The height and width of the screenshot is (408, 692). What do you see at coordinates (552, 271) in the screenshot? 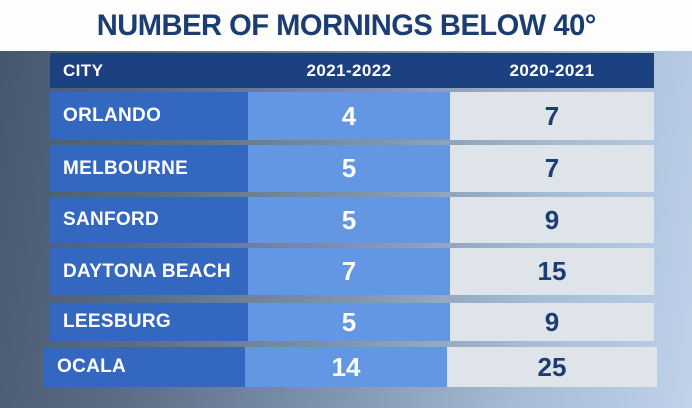
I see `value-cell-2020-2021: 15` at bounding box center [552, 271].